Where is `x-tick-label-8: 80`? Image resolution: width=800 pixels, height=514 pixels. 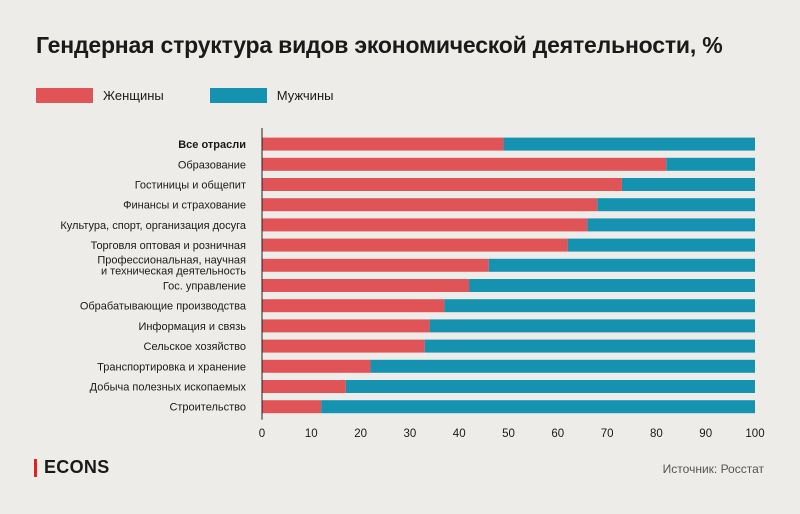
x-tick-label-8: 80 is located at coordinates (656, 434).